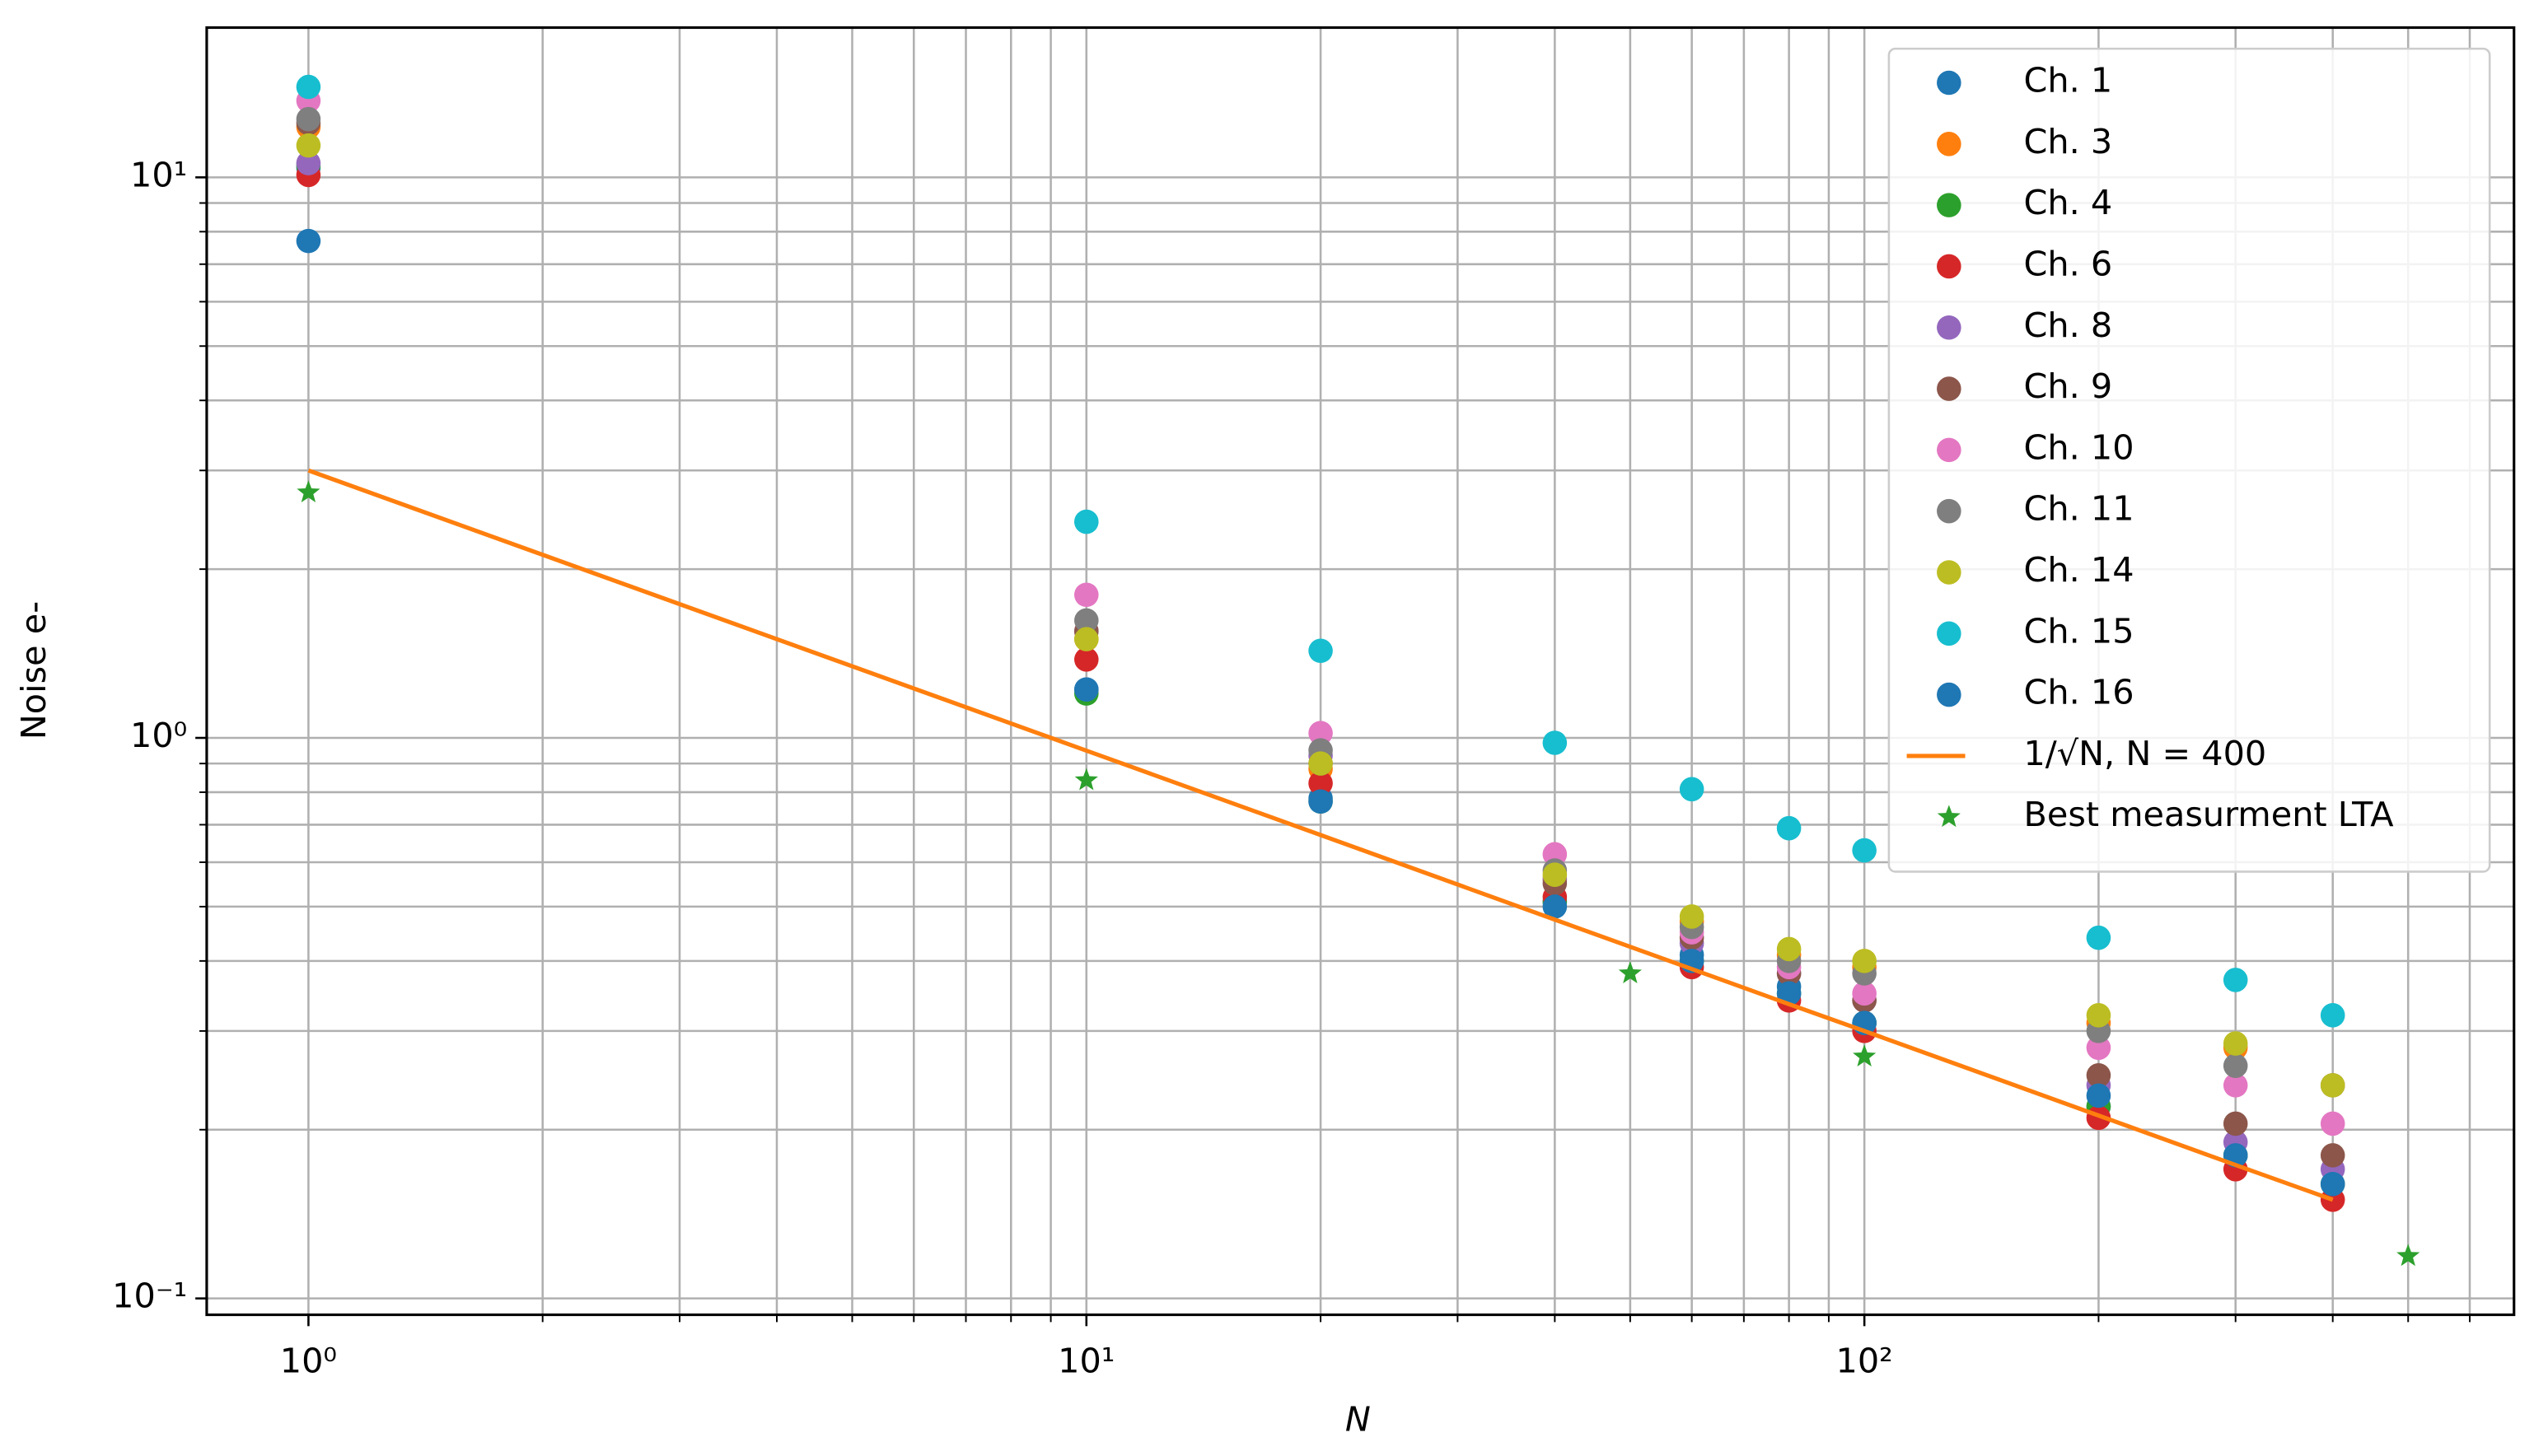  What do you see at coordinates (2078, 447) in the screenshot?
I see `legend-label: Ch. 10` at bounding box center [2078, 447].